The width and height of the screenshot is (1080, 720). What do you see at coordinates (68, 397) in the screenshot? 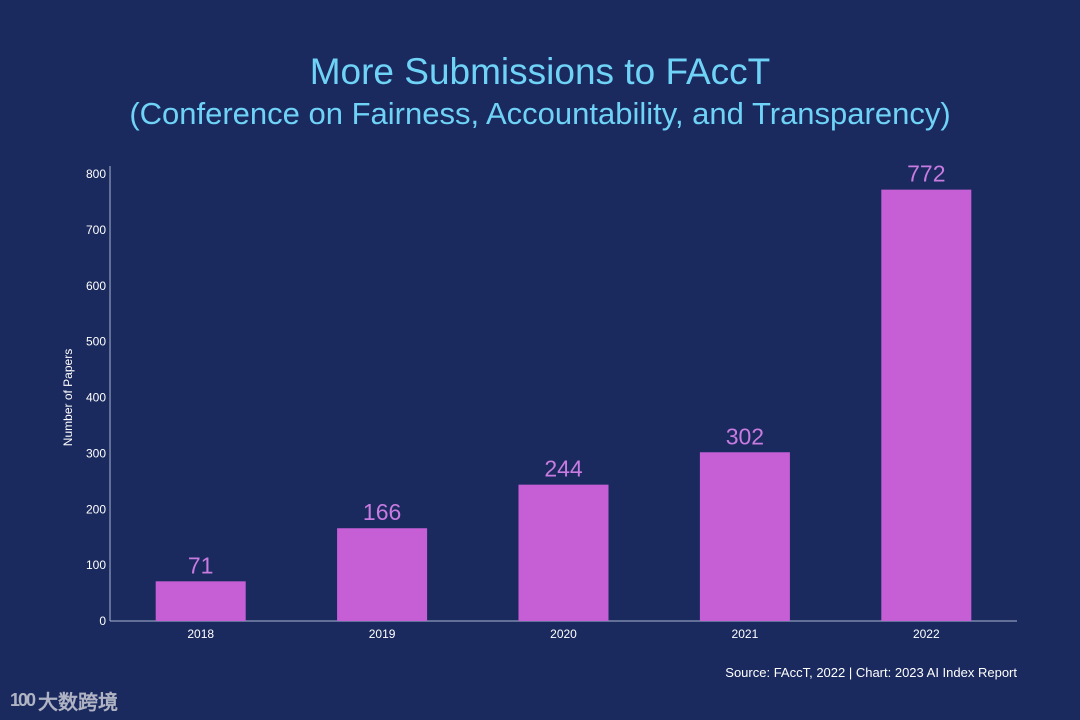
I see `y-axis-title: Number of Papers` at bounding box center [68, 397].